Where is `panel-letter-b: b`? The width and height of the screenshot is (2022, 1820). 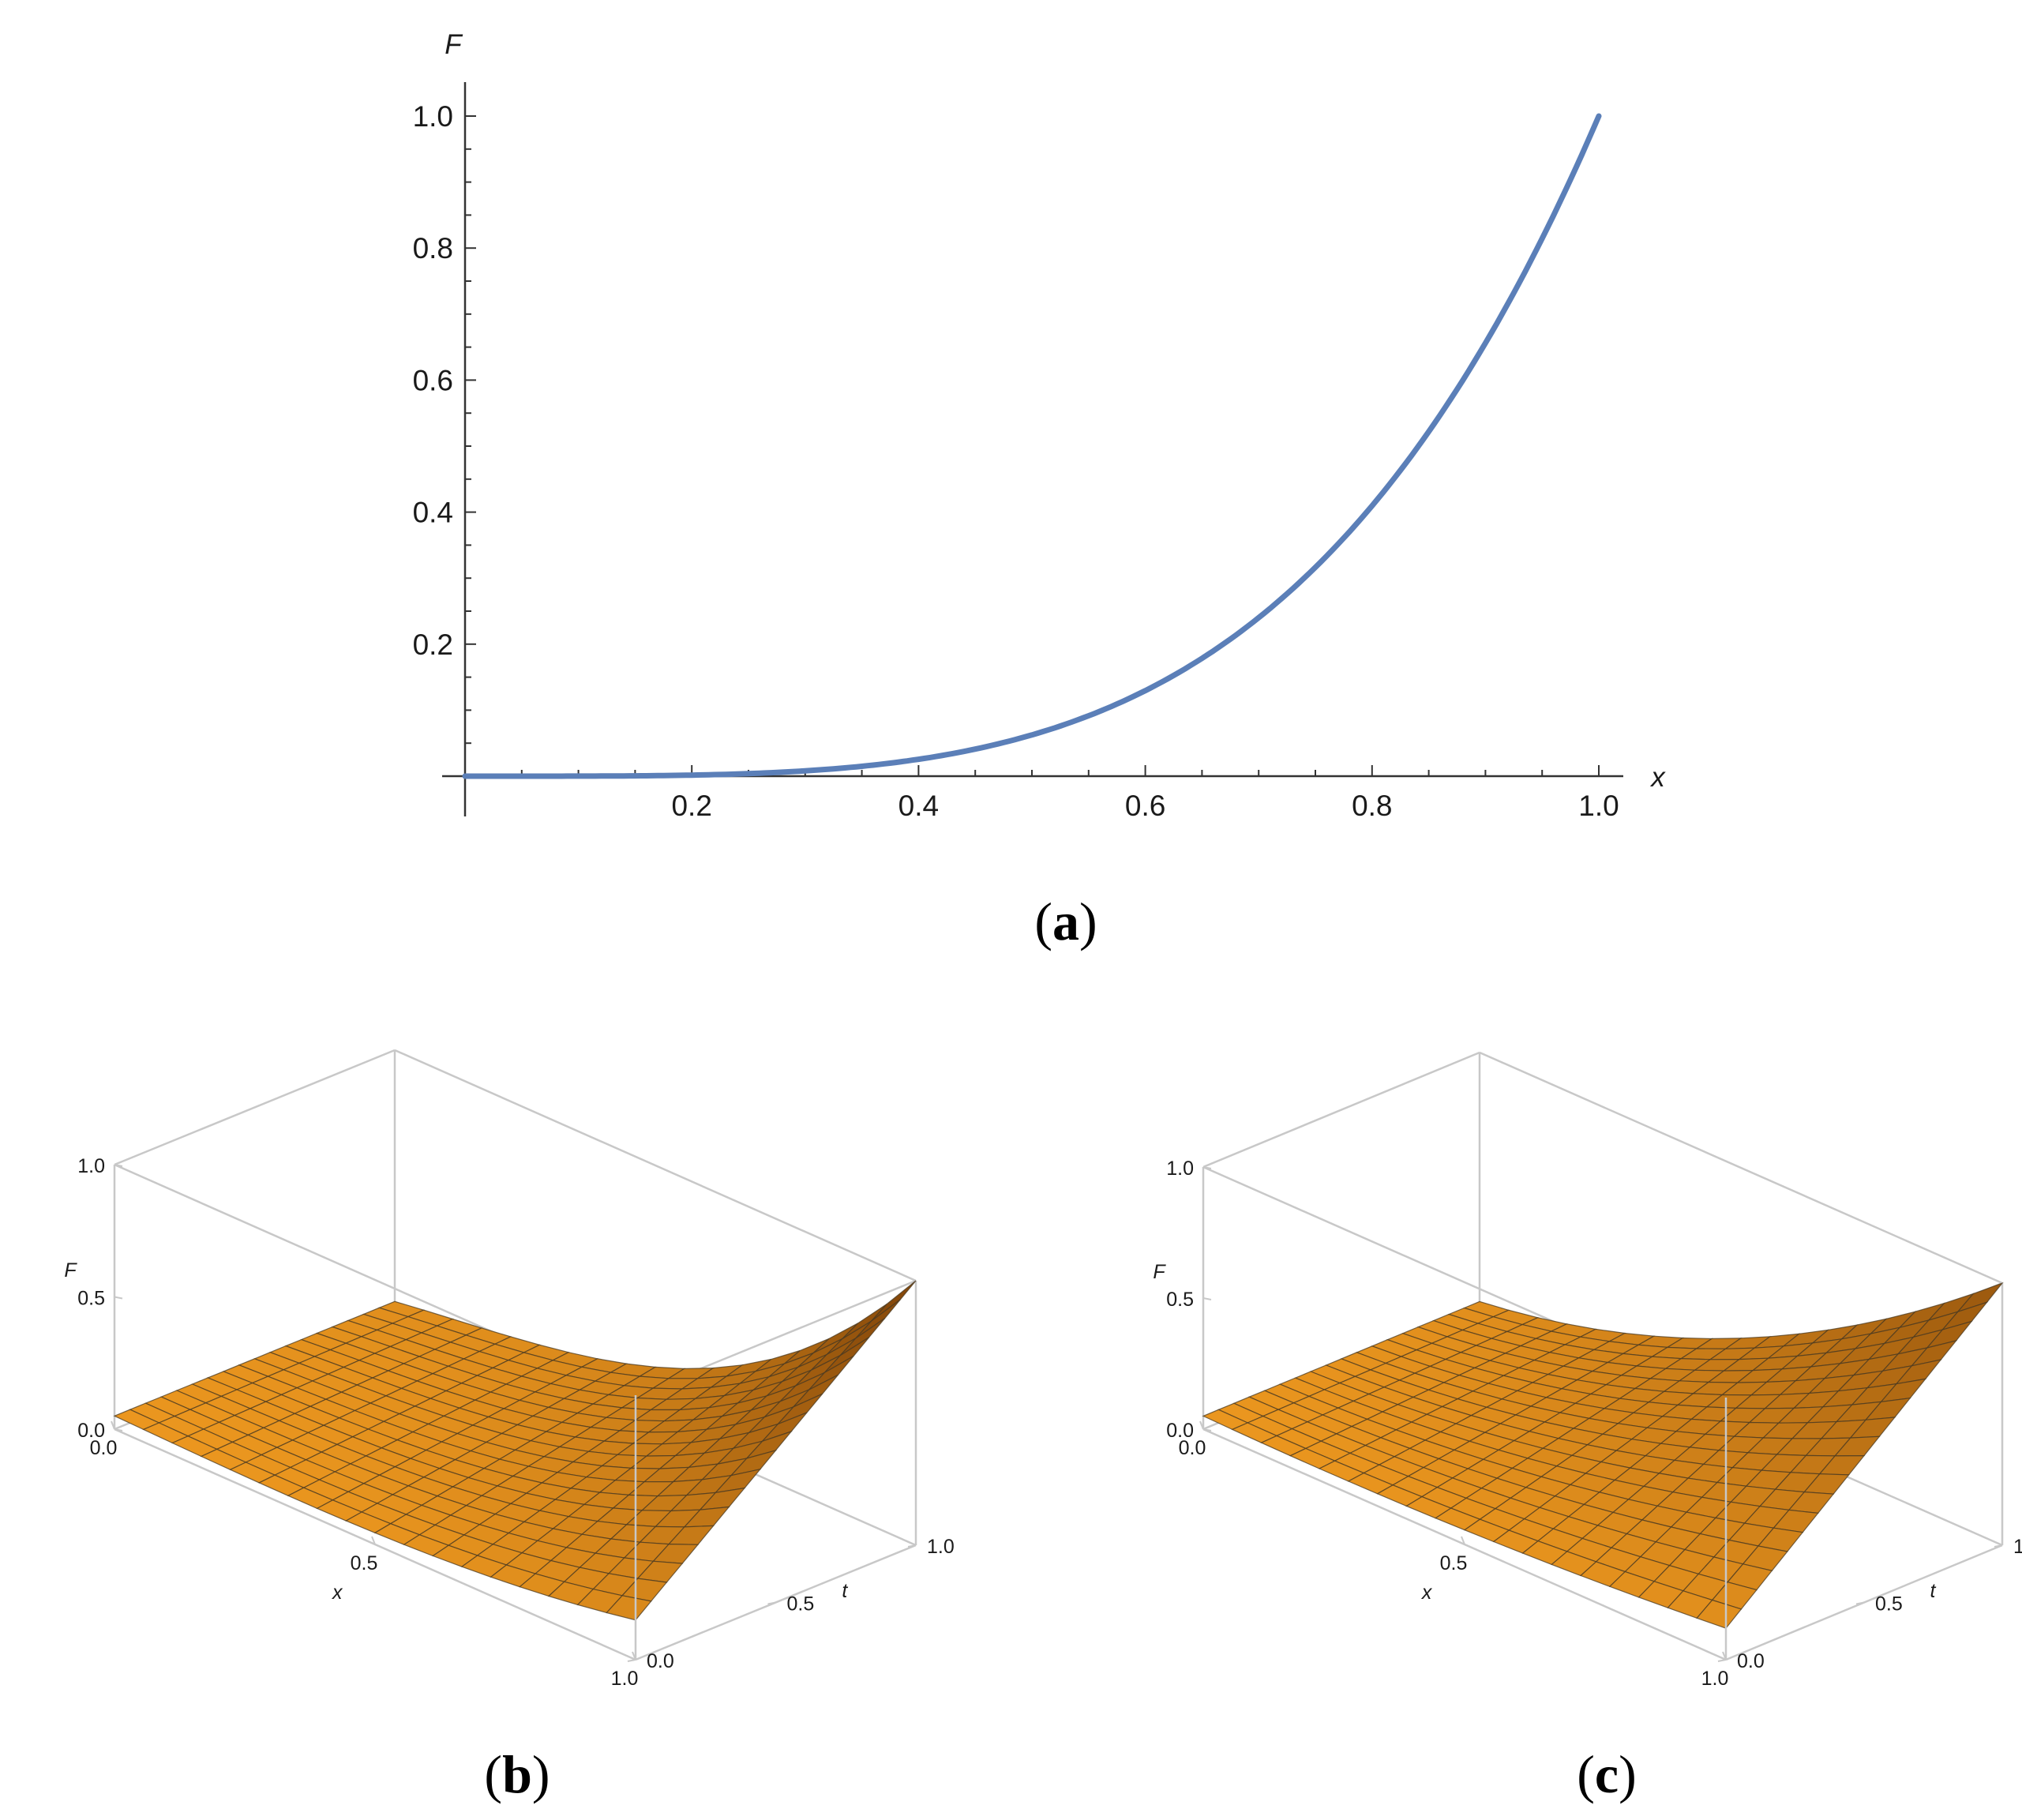
panel-letter-b: b is located at coordinates (517, 1774).